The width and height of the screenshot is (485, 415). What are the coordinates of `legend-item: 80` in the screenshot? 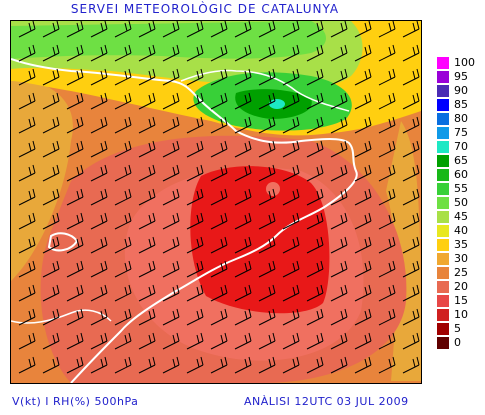 It's located at (461, 118).